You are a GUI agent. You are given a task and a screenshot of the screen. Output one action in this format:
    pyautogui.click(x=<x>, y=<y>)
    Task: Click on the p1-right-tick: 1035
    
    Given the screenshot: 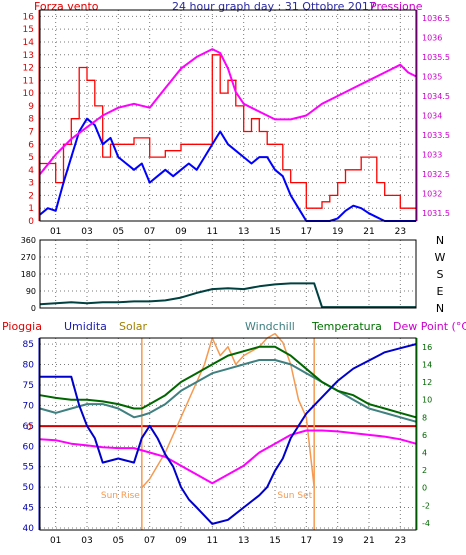 What is the action you would take?
    pyautogui.click(x=432, y=76)
    